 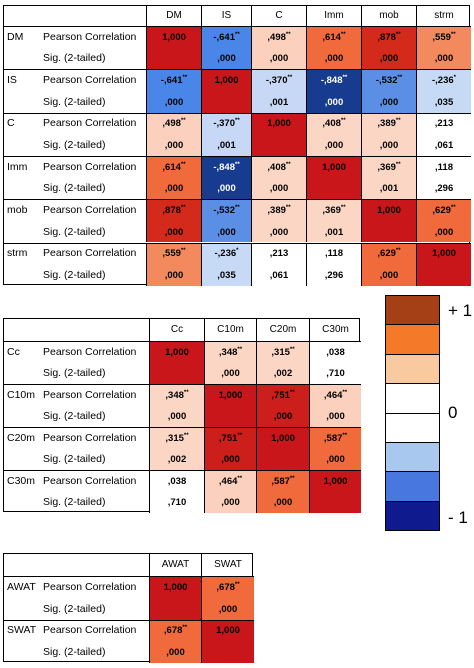 I want to click on correlation-cell: ,559** ,000, so click(x=173, y=264).